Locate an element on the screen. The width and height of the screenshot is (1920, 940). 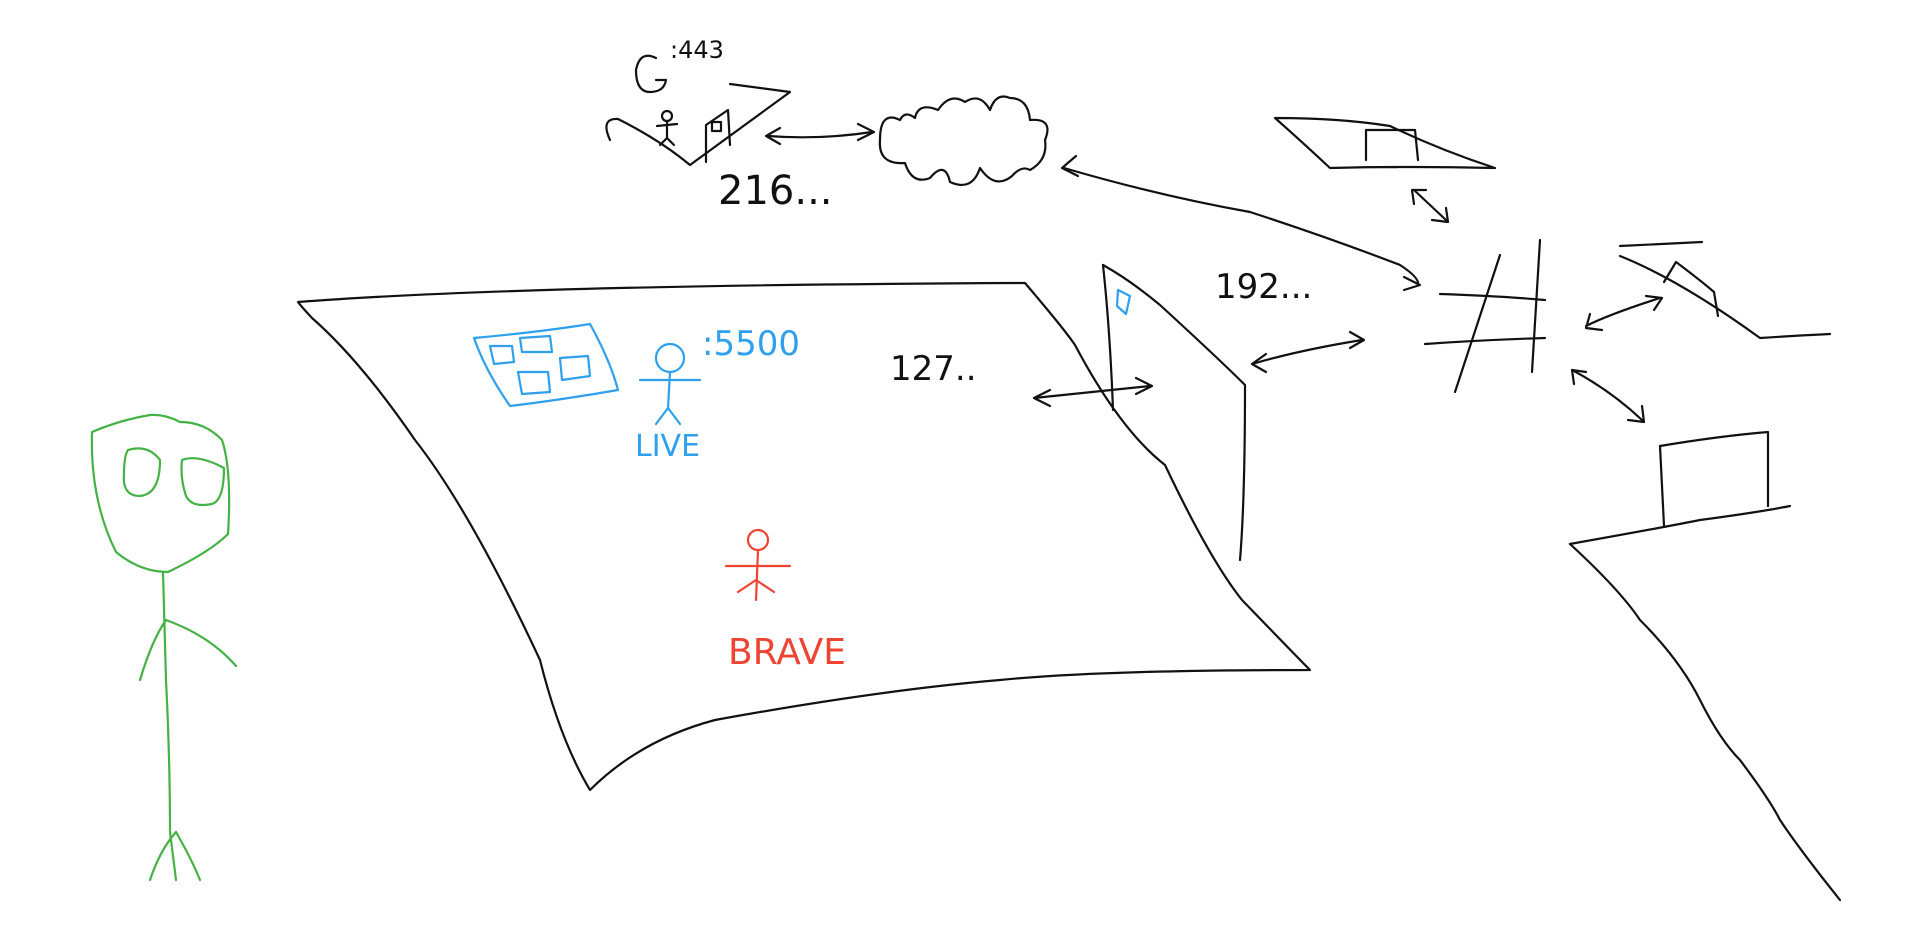
plane-divider-panel is located at coordinates (1174, 412).